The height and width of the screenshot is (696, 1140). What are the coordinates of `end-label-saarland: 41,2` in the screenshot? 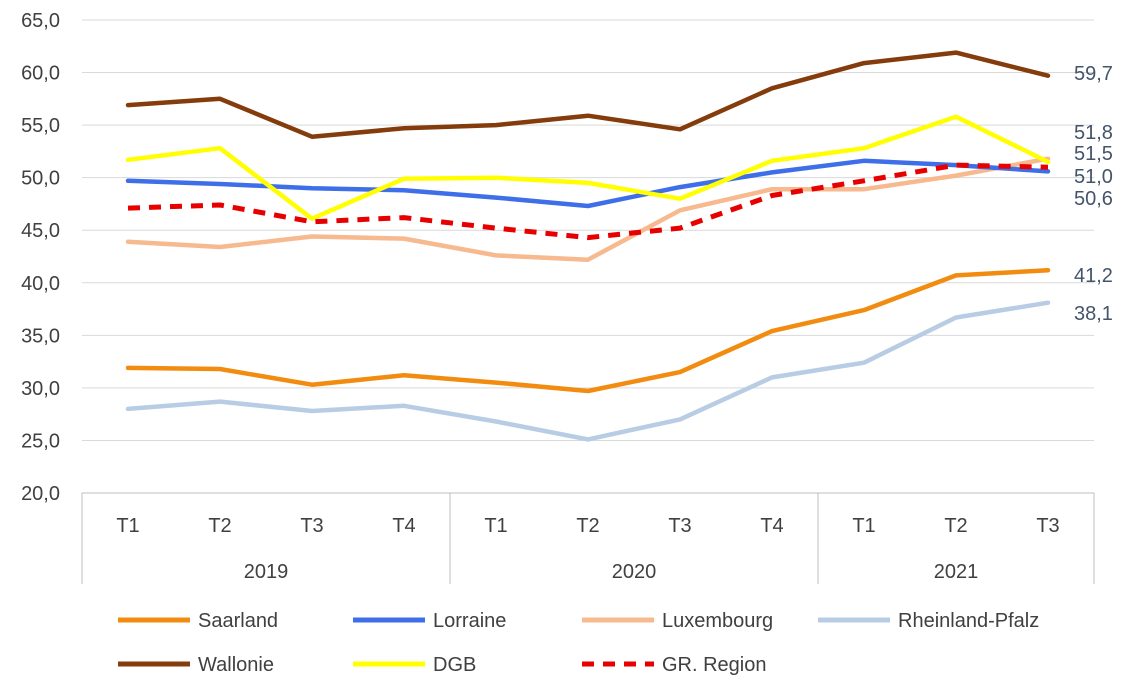 It's located at (1093, 276).